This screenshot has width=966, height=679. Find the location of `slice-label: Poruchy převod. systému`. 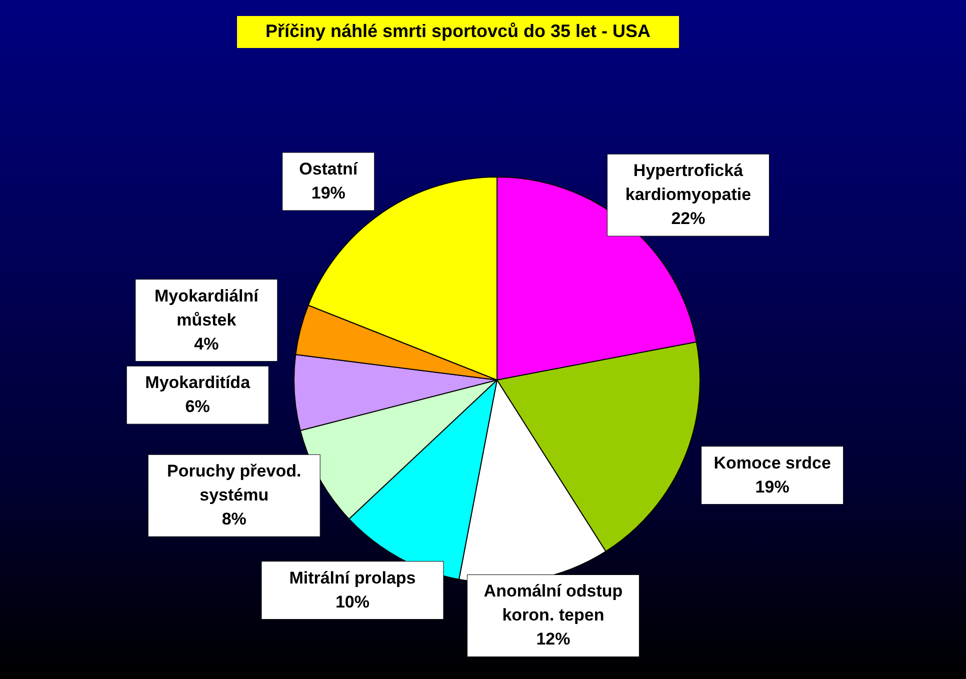

slice-label: Poruchy převod. systému is located at coordinates (234, 483).